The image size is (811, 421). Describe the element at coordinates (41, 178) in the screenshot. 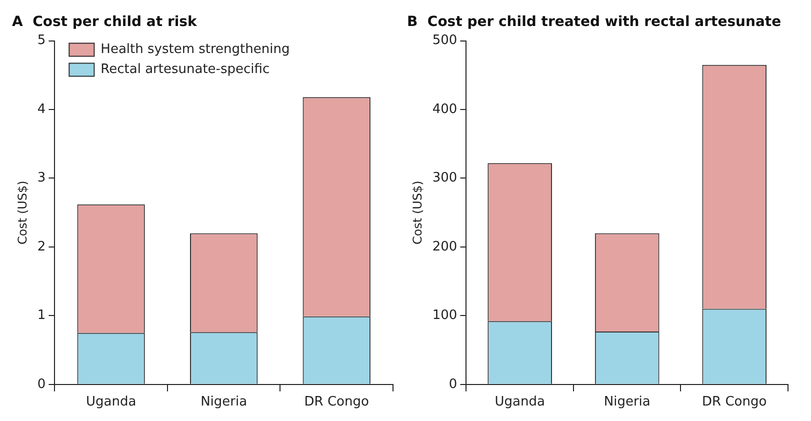

I see `y-tick-label: 3` at that location.